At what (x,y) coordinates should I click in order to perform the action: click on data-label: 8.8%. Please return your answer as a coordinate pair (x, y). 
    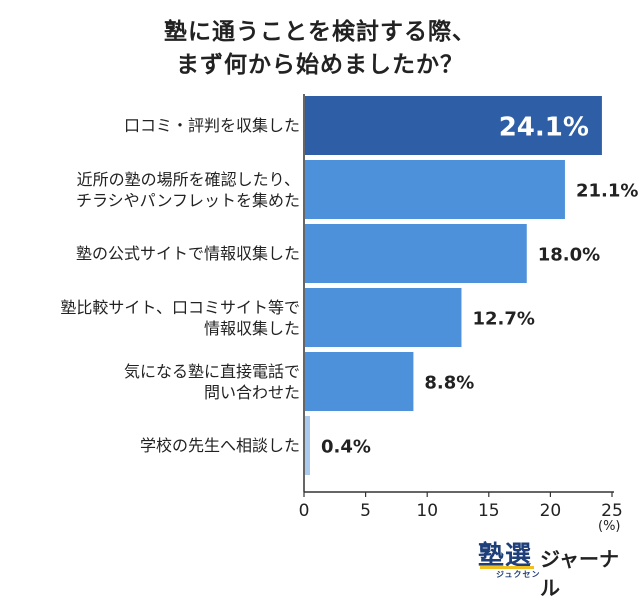
    Looking at the image, I should click on (449, 383).